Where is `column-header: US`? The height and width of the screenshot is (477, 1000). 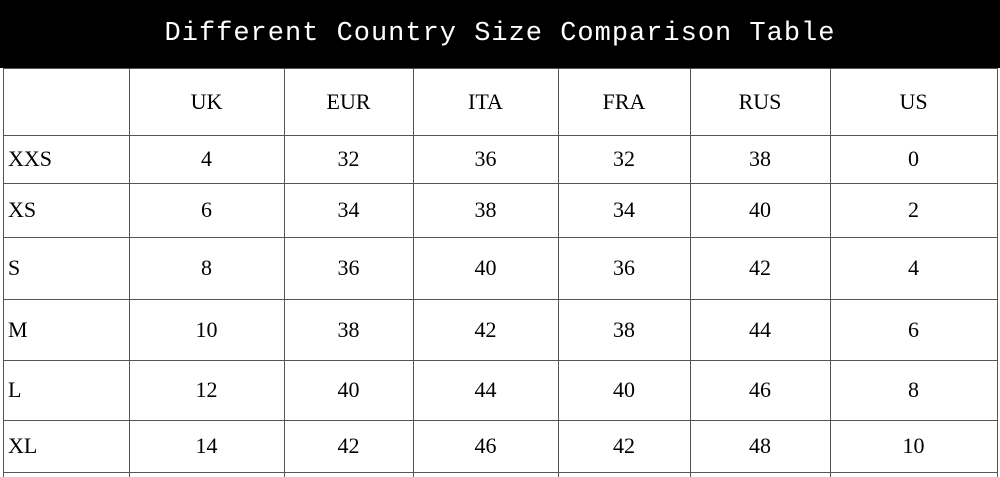 column-header: US is located at coordinates (913, 101).